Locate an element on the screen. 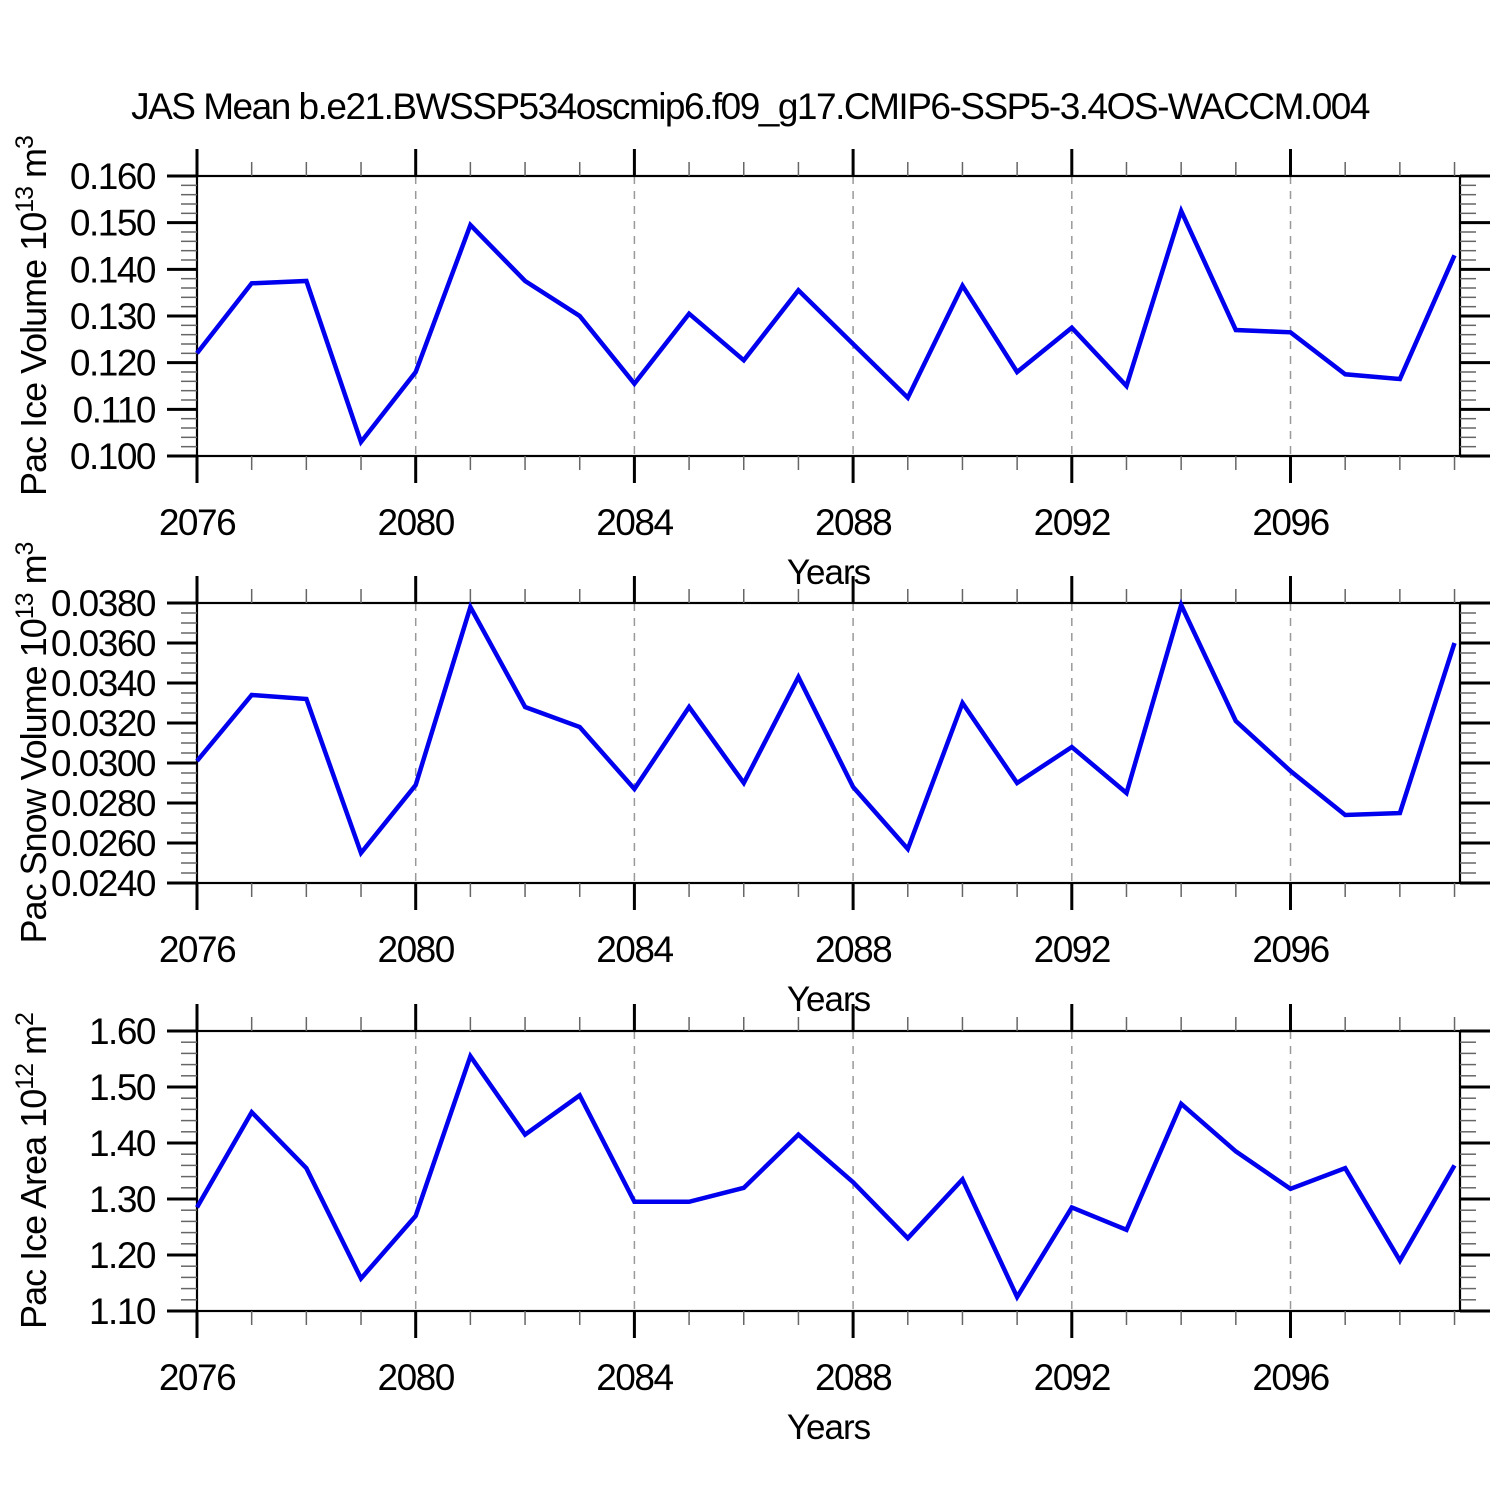 This screenshot has width=1500, height=1500. y-tick-label: 0.150 is located at coordinates (113, 223).